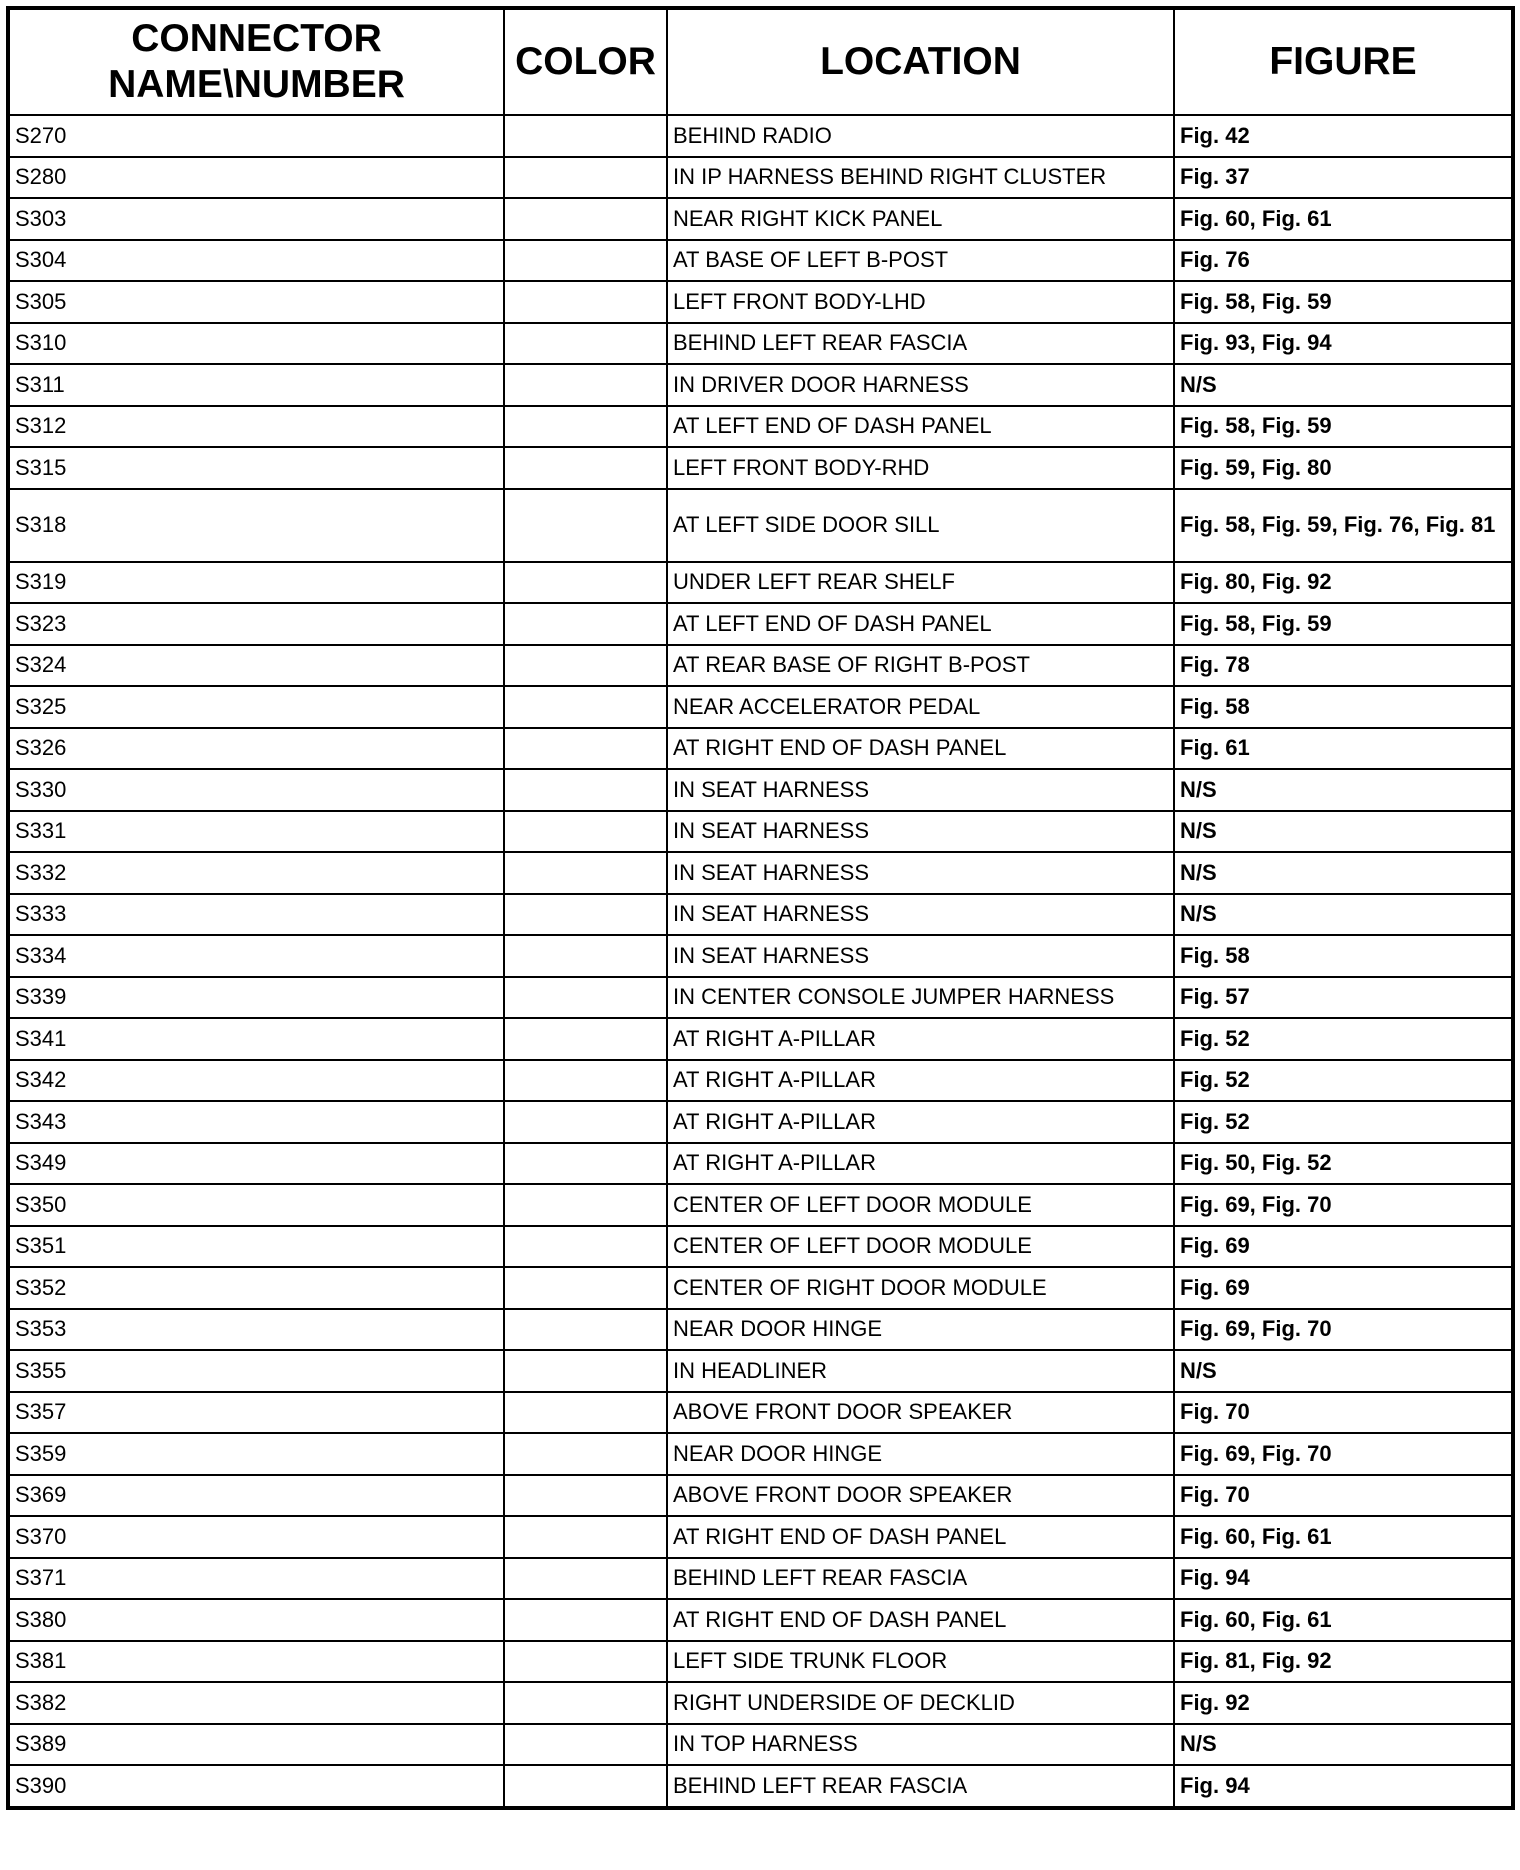 Image resolution: width=1520 pixels, height=1870 pixels. I want to click on location-cell: NEAR RIGHT KICK PANEL, so click(920, 219).